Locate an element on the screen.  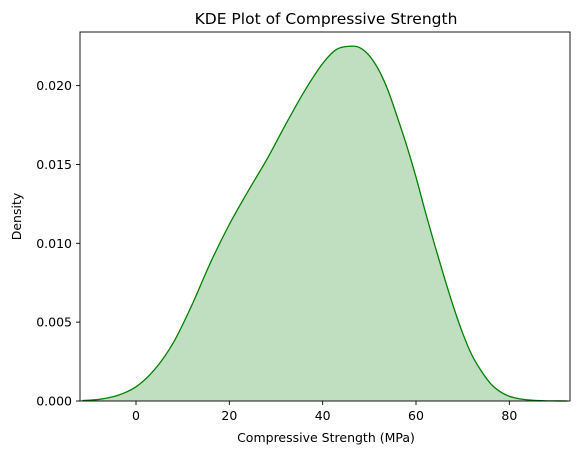
y-axis-ticks: 0.000 0.005 0.010 0.015 0.020 is located at coordinates (58, 243).